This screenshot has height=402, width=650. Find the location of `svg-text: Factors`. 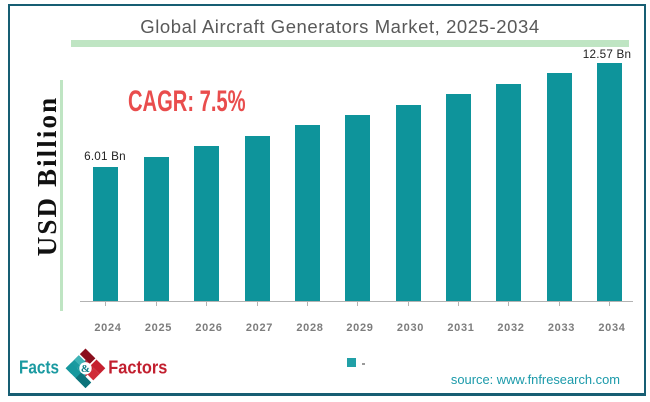

svg-text: Factors is located at coordinates (137, 366).